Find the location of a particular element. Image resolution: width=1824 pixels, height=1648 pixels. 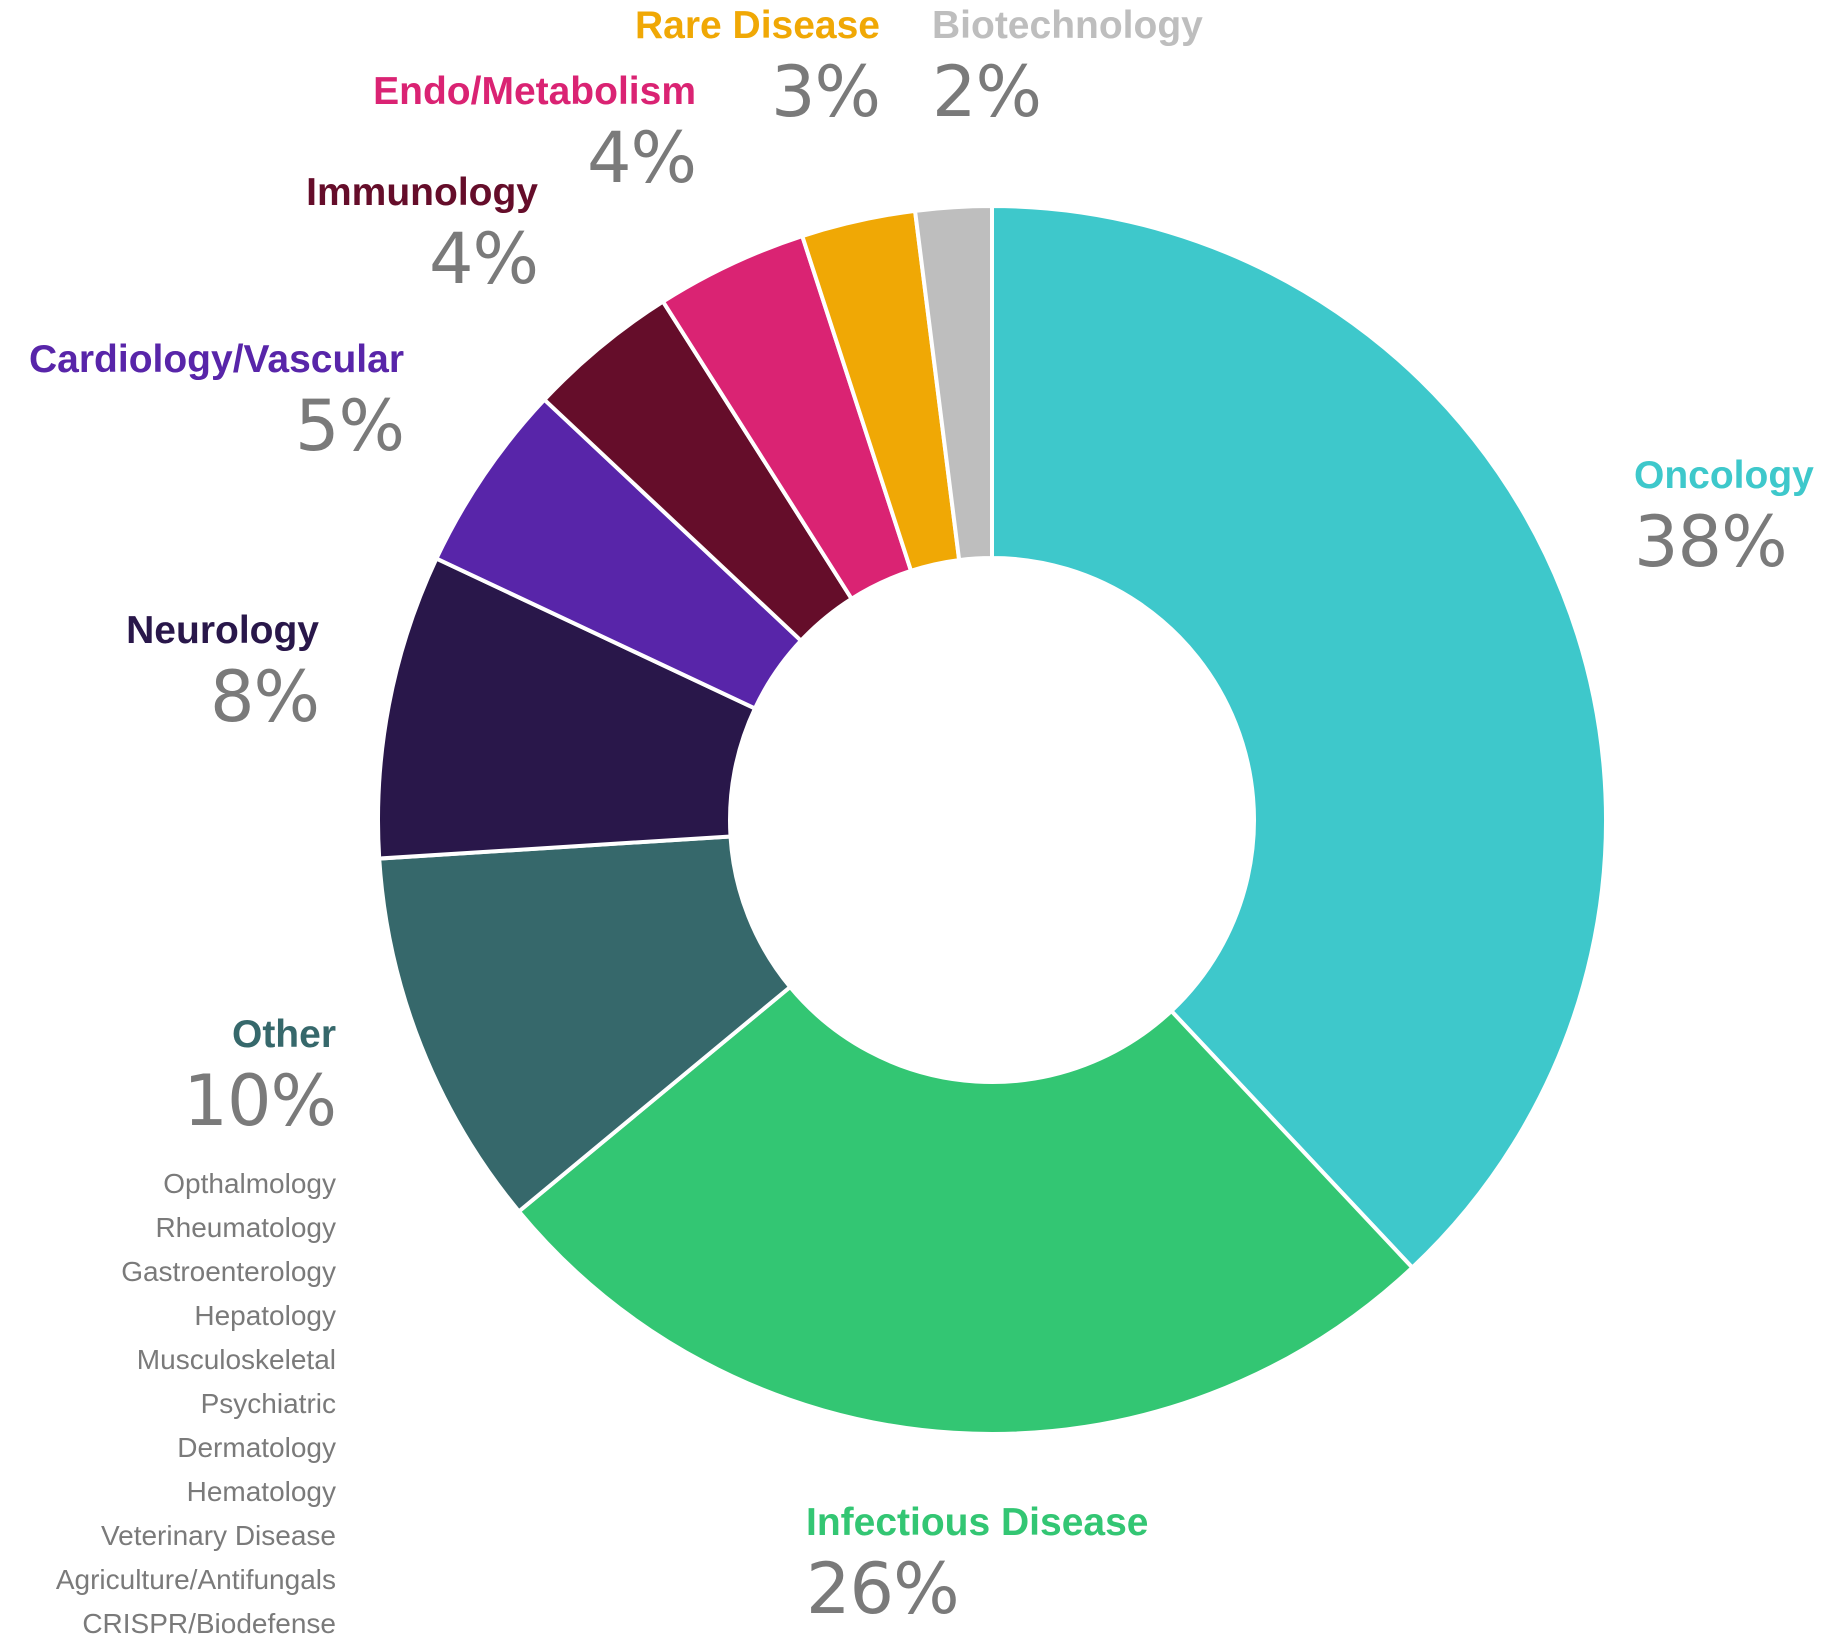

label-rare-disease: Rare Disease 3% is located at coordinates (757, 69).